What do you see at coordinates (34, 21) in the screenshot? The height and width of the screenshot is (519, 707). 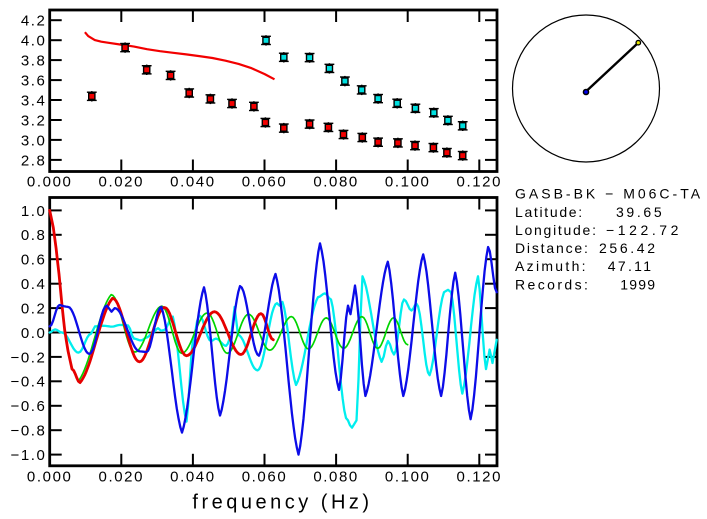 I see `svg-text: 4.2` at bounding box center [34, 21].